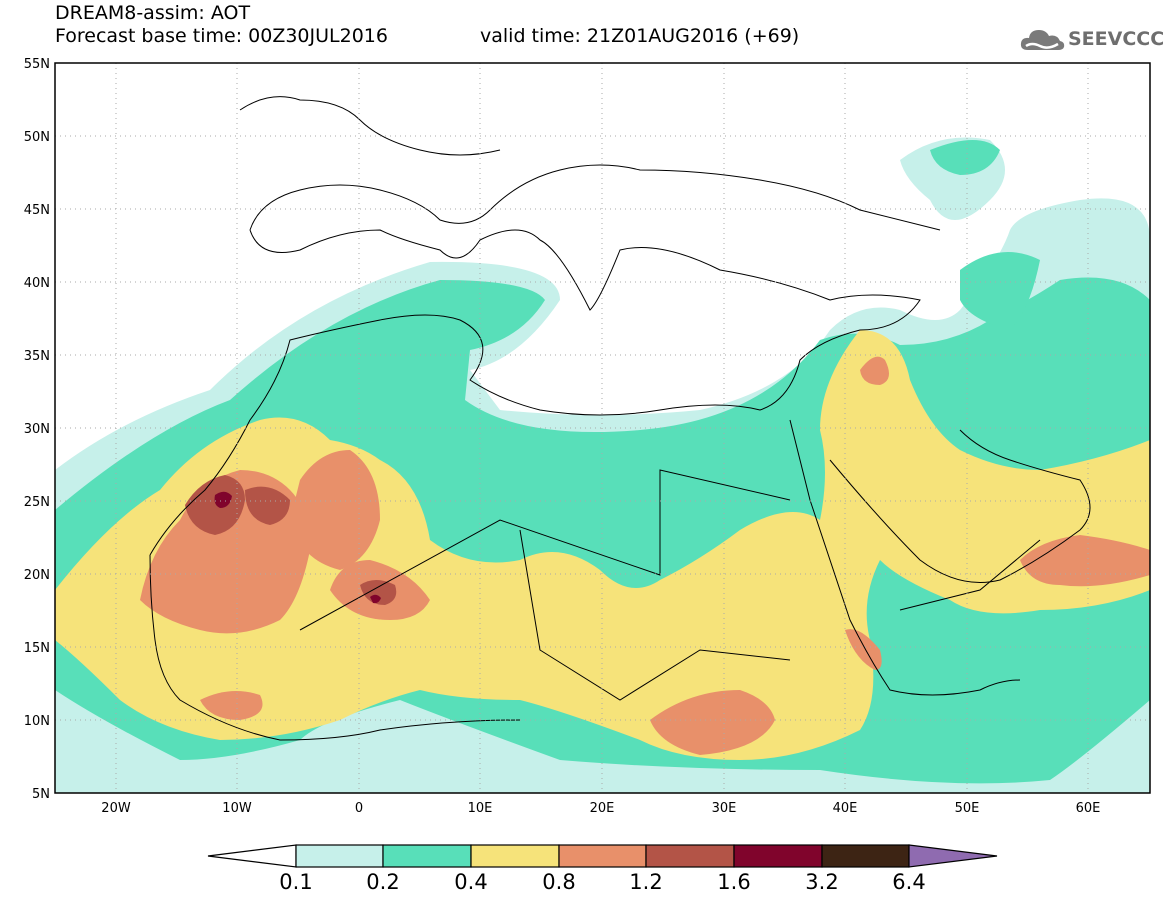  Describe the element at coordinates (646, 882) in the screenshot. I see `colorbar-label: 1.2` at that location.